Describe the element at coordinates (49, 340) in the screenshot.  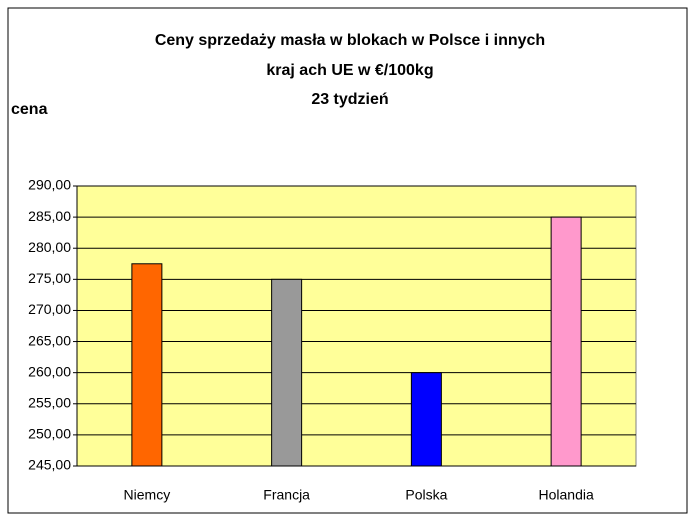
I see `y-tick-label: 265,00` at that location.